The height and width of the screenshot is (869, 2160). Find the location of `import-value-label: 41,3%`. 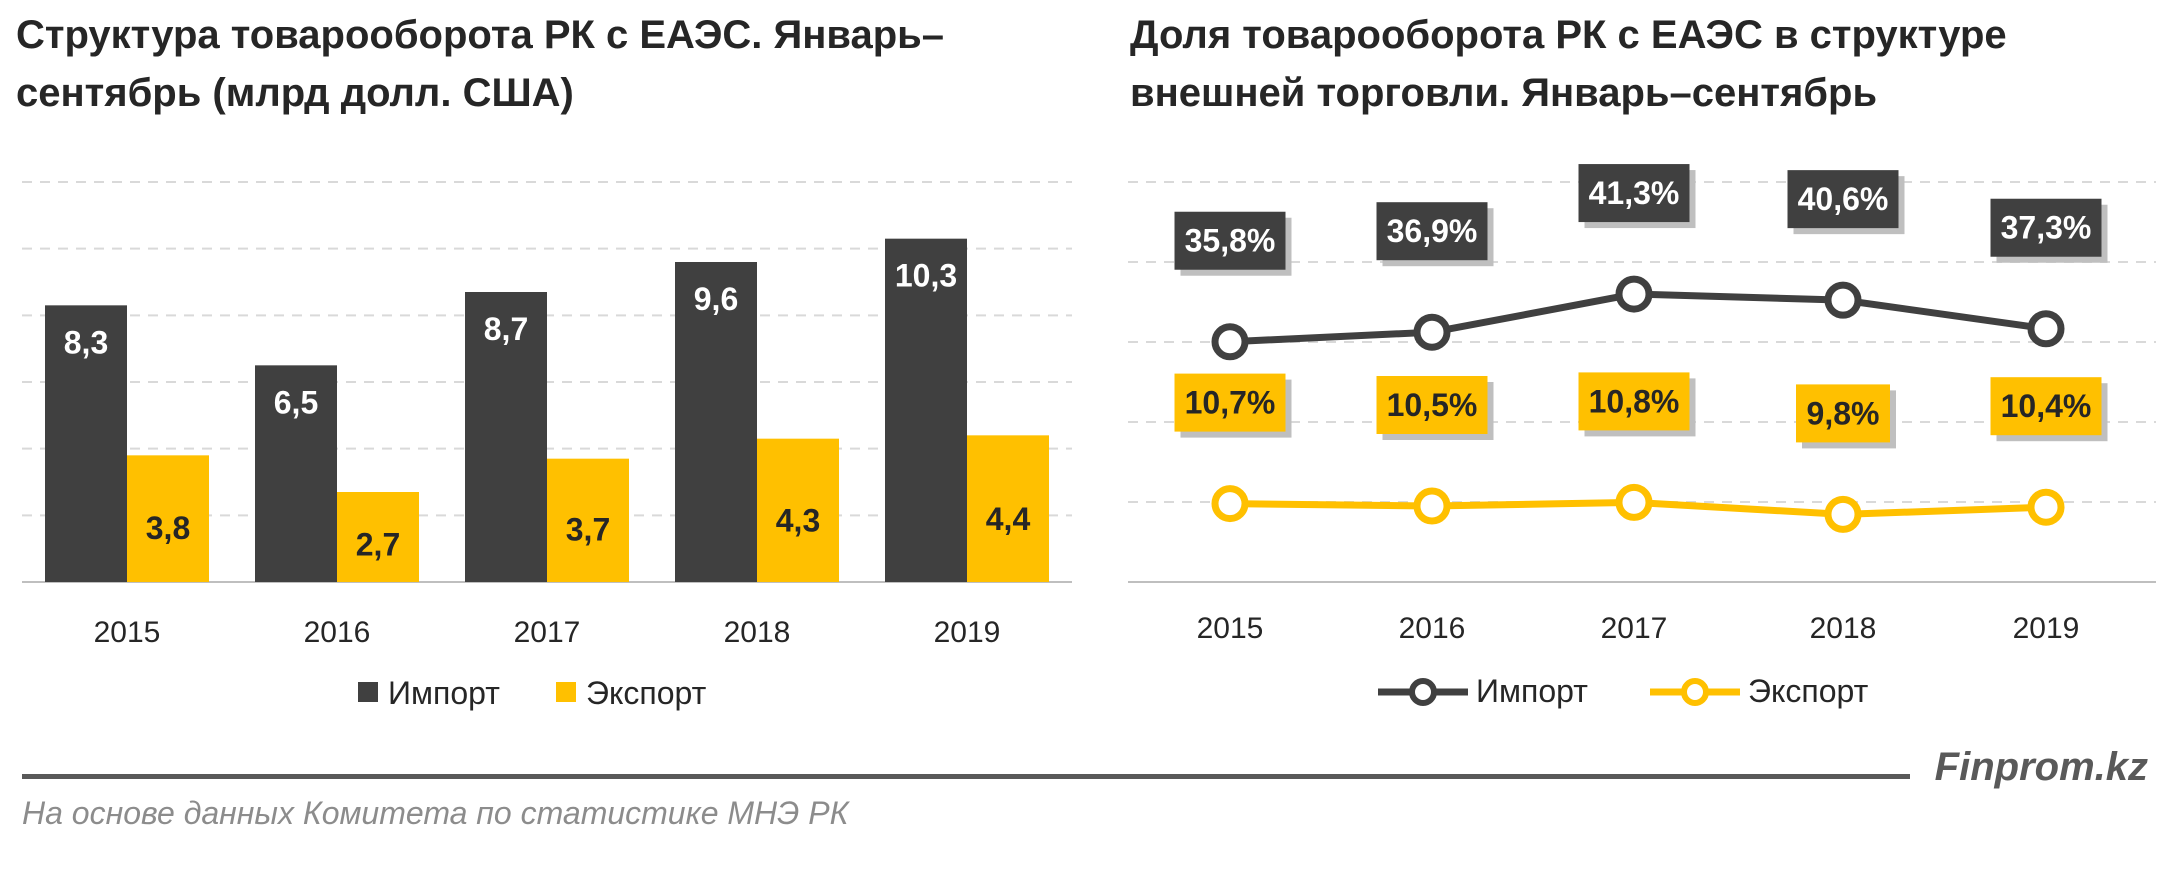

import-value-label: 41,3% is located at coordinates (1634, 193).